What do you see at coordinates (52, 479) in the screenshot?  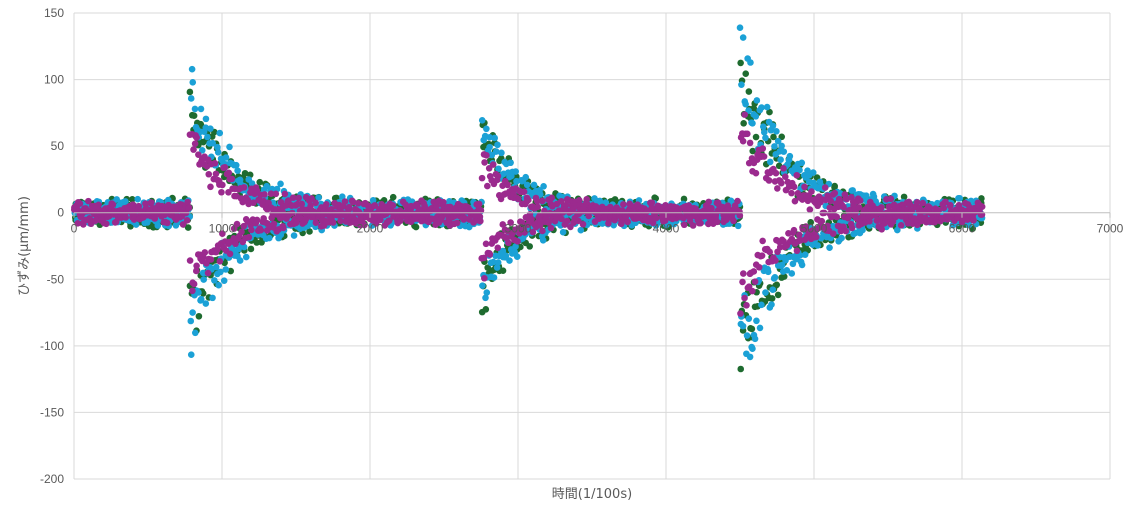 I see `y-tick-label: -200` at bounding box center [52, 479].